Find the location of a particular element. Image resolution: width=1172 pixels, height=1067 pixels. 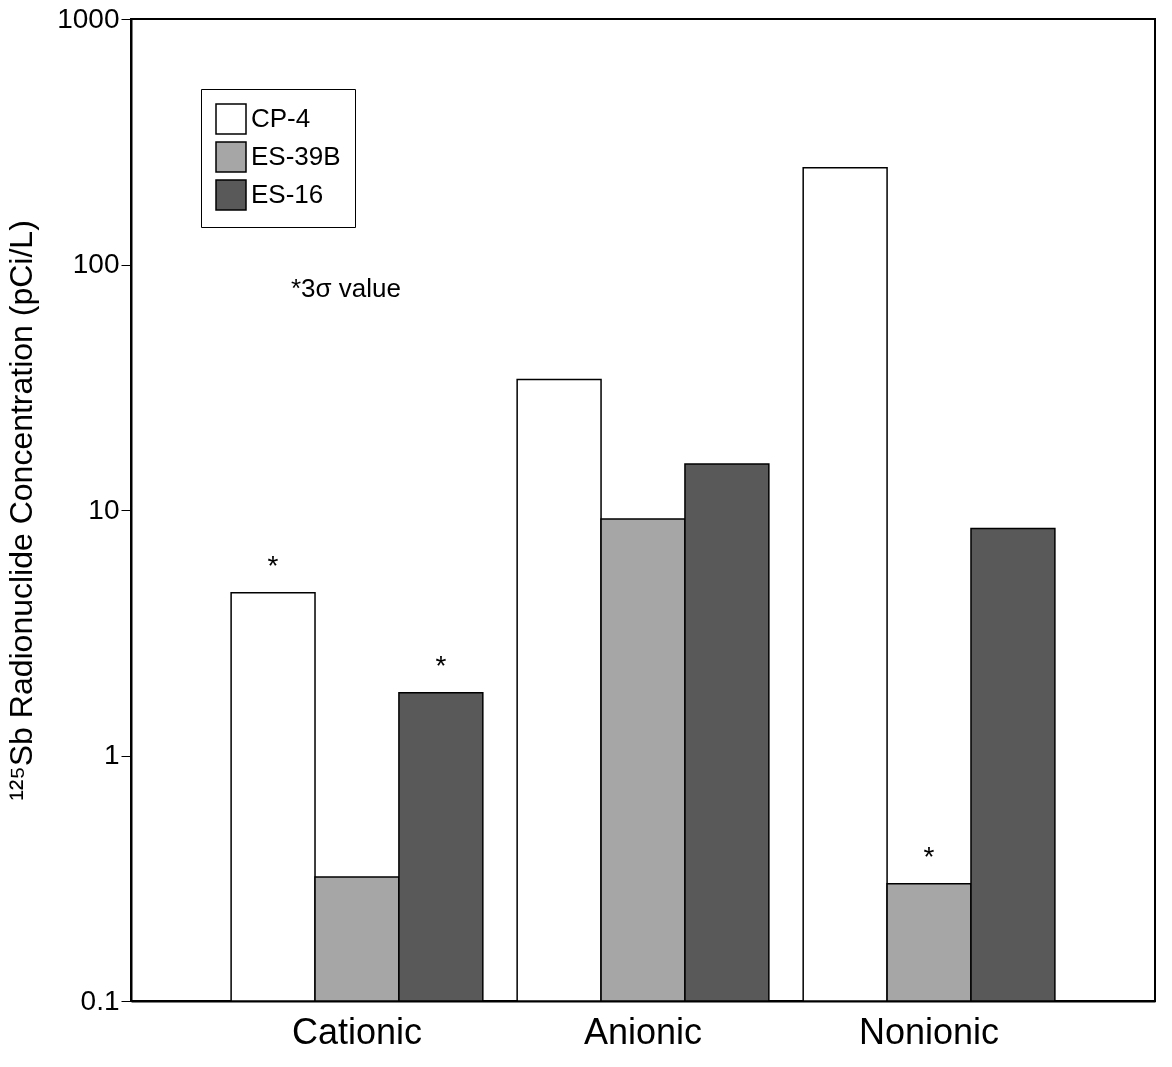

y-tick-label: 1000 is located at coordinates (88, 18).